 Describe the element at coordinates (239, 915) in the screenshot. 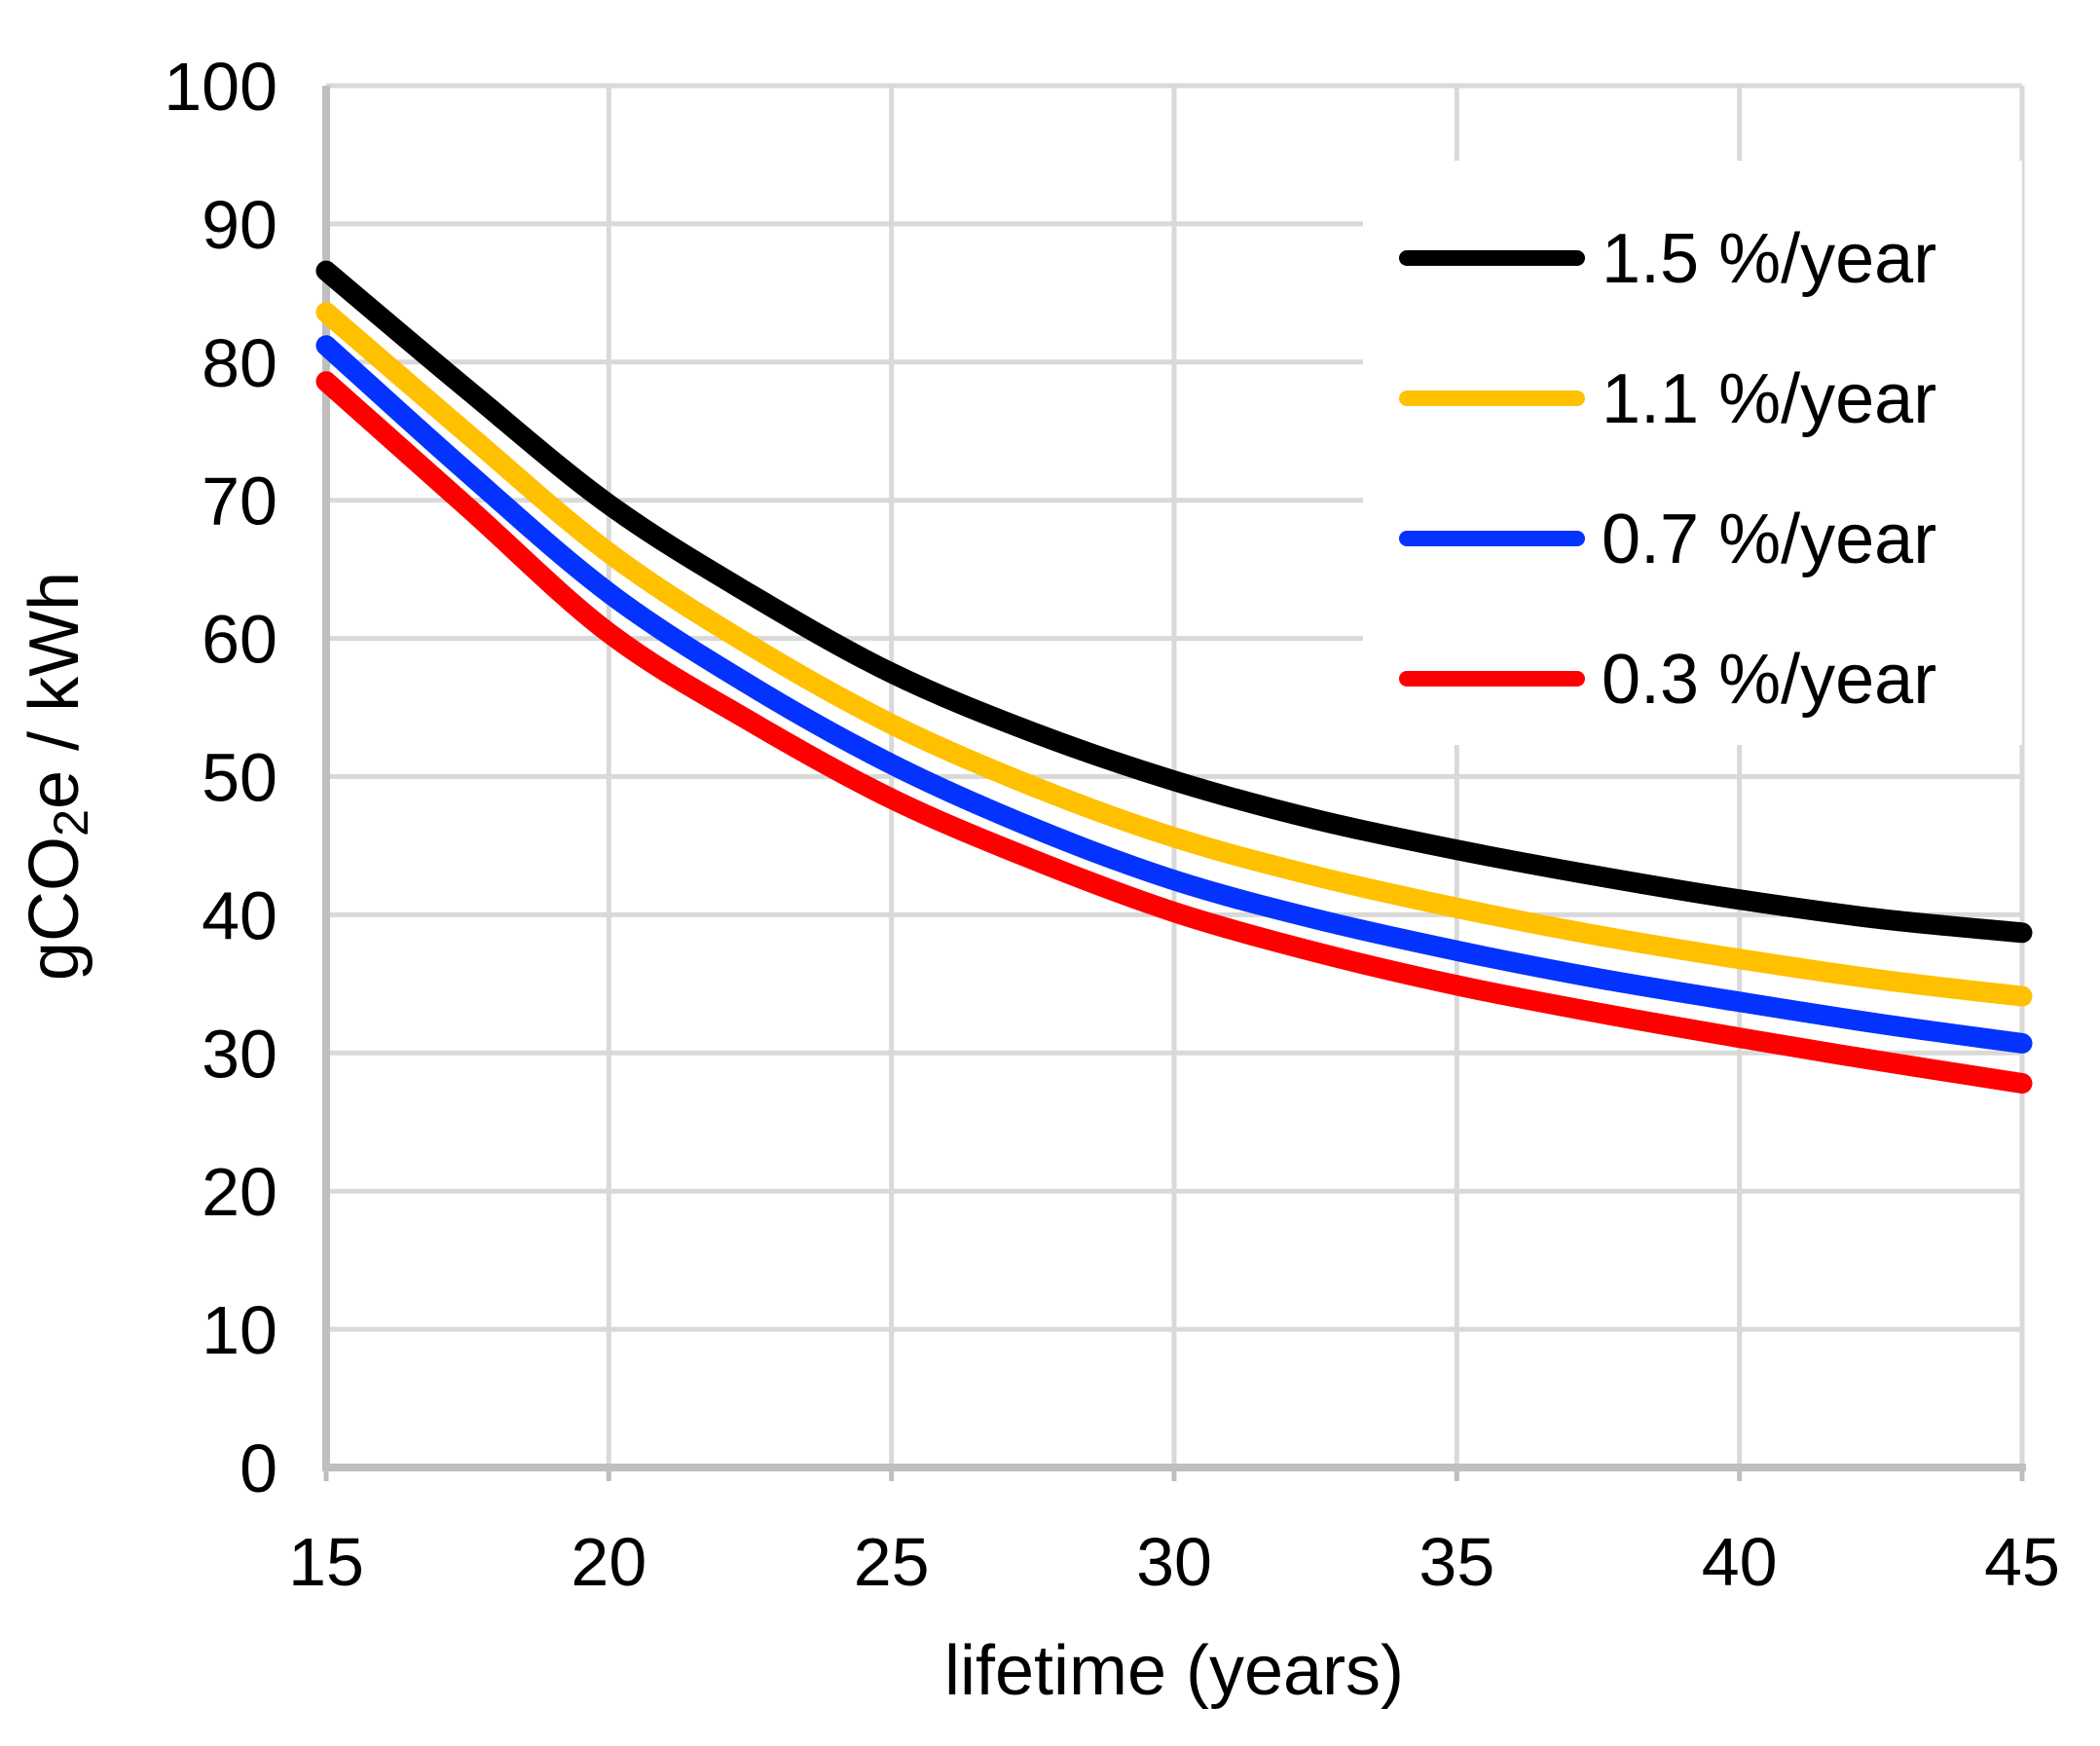

I see `y-tick-label-40: 40` at that location.